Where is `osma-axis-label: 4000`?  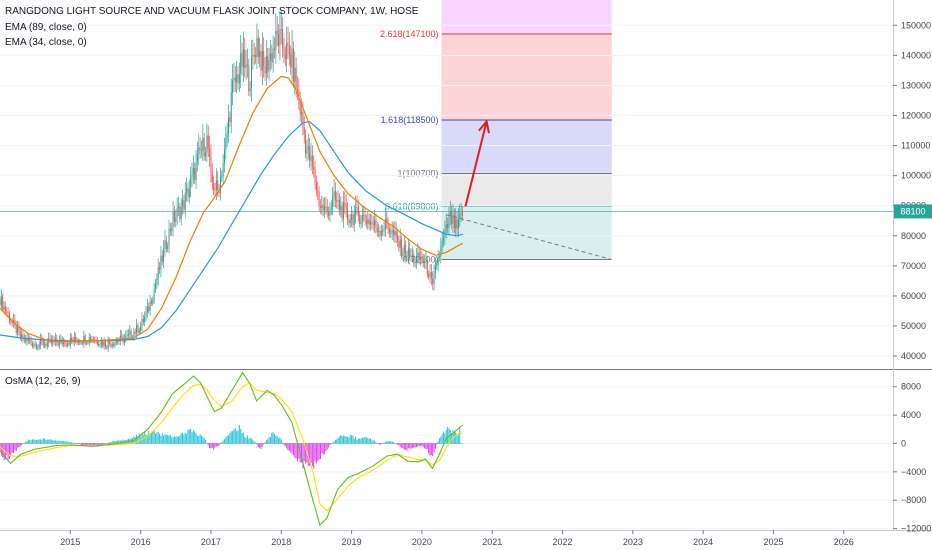
osma-axis-label: 4000 is located at coordinates (911, 415).